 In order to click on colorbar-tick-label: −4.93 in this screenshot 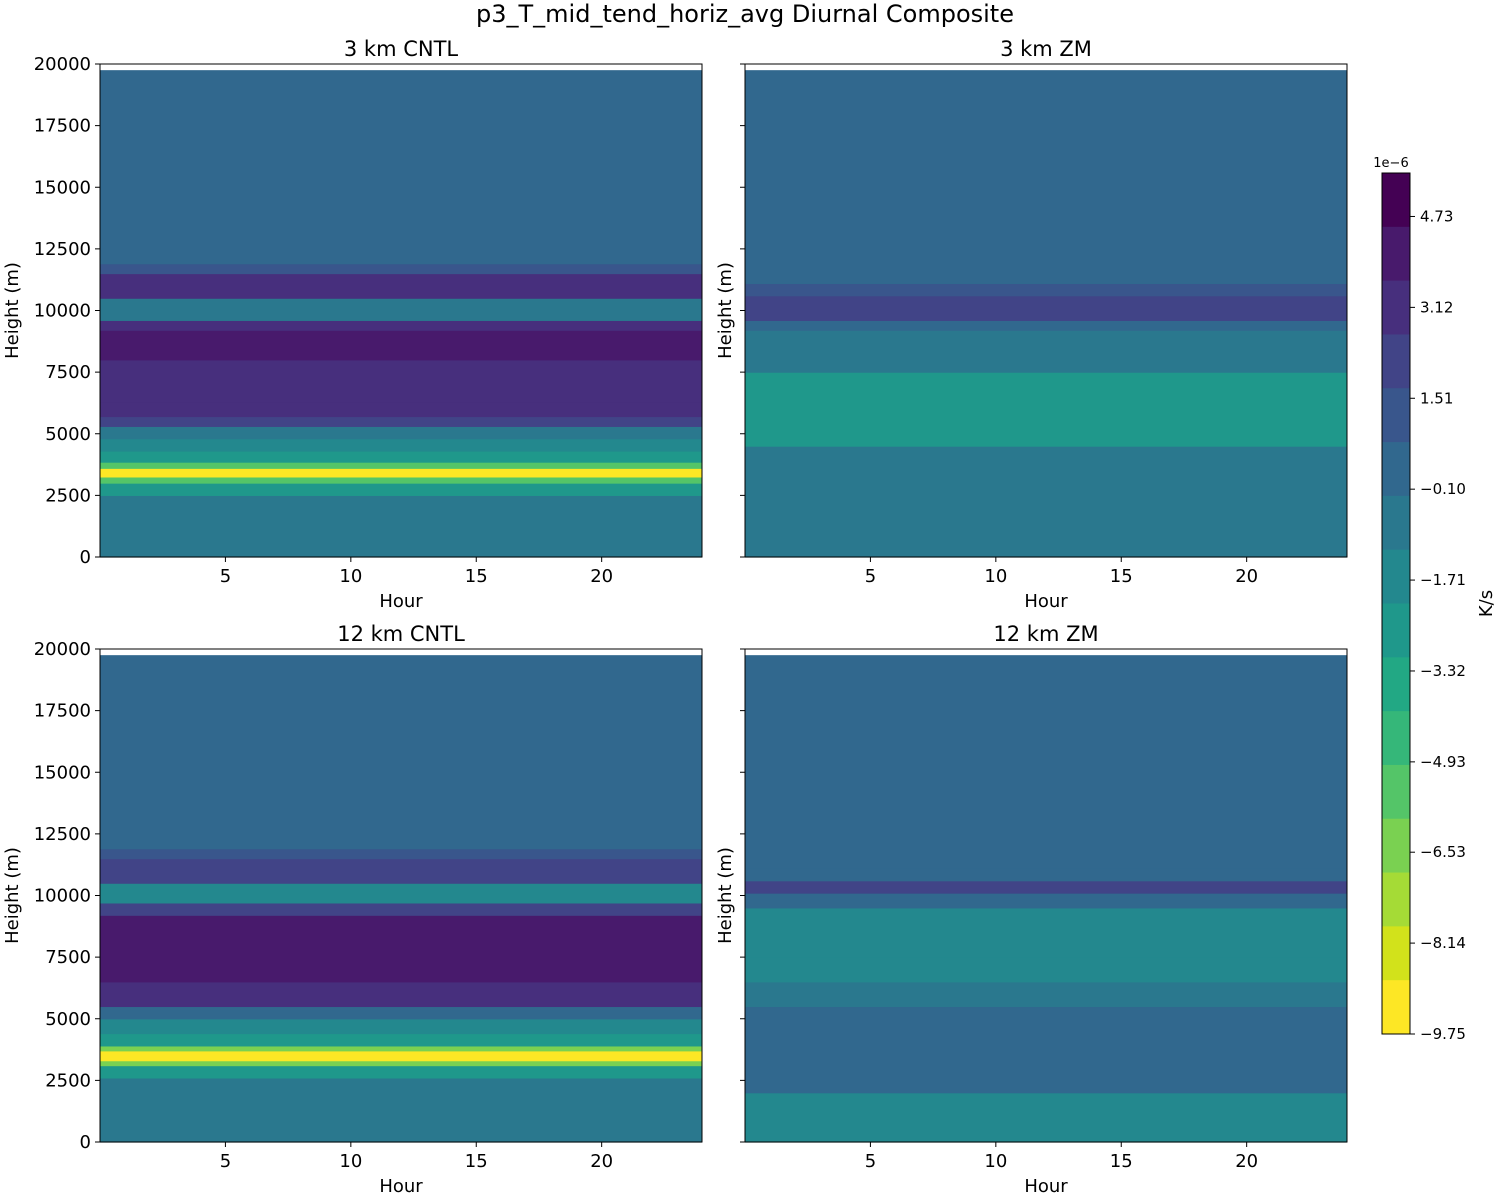, I will do `click(1443, 762)`.